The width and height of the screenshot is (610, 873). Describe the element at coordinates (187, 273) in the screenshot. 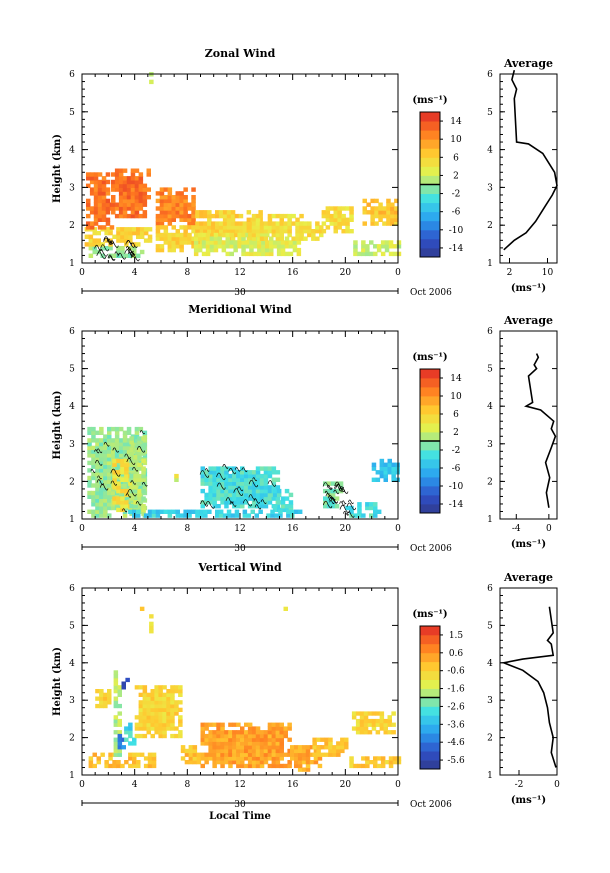

I see `x-tick-label: 8` at that location.